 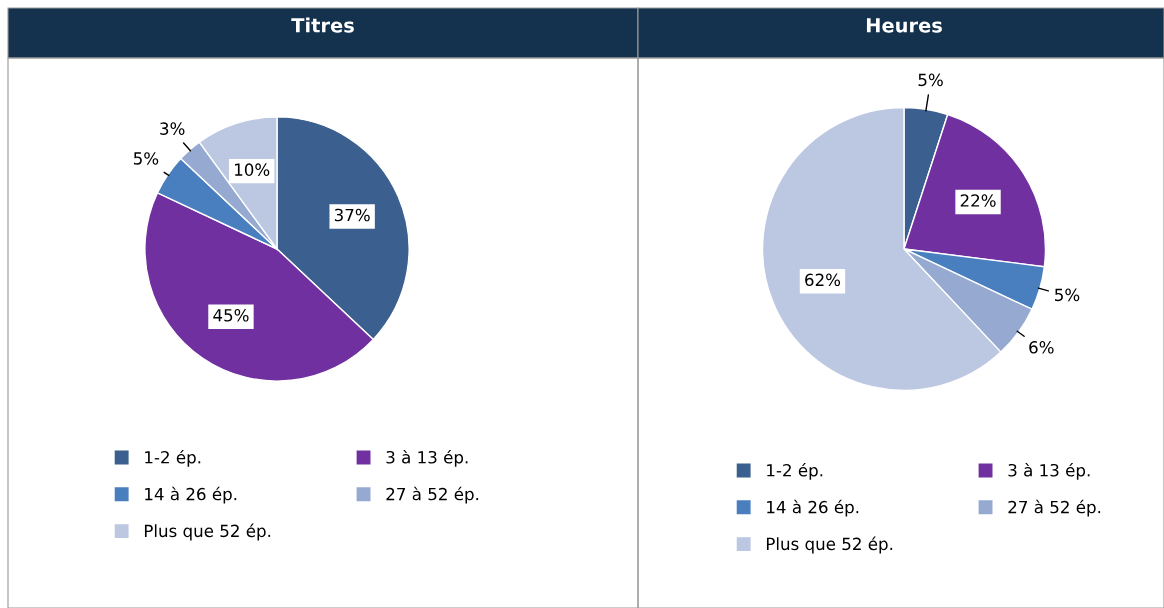 I want to click on data-label: 3%, so click(x=172, y=128).